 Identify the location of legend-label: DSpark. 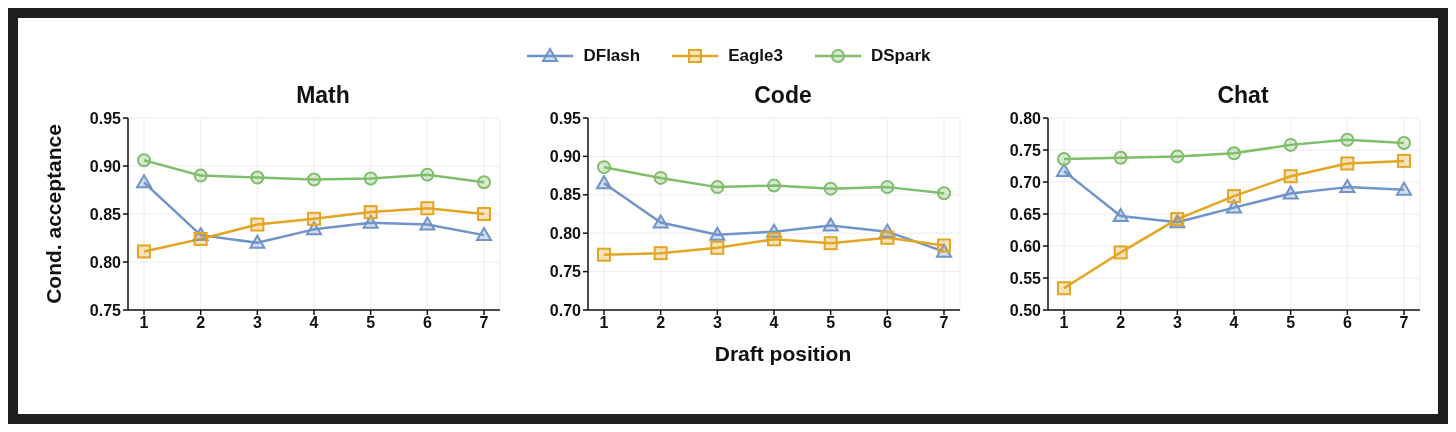
(900, 56).